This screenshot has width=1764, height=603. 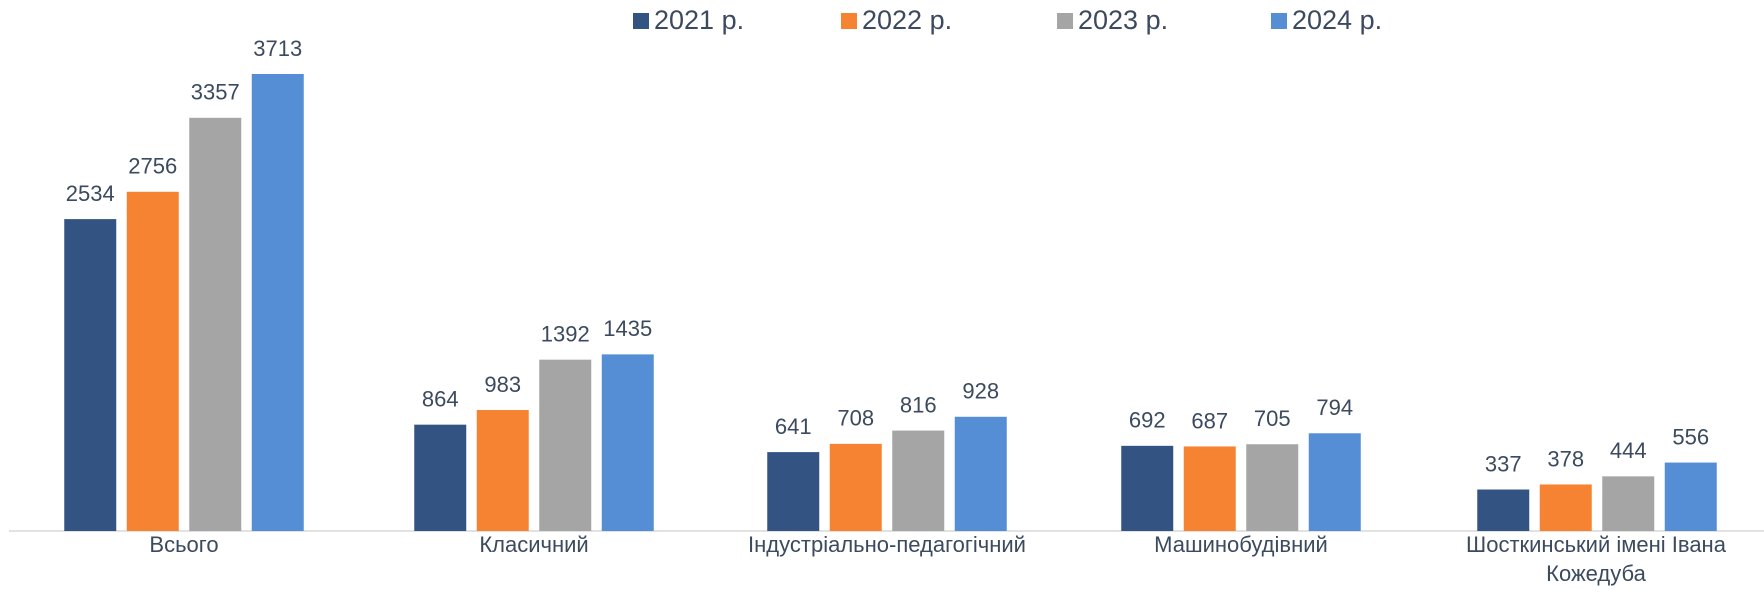 What do you see at coordinates (699, 20) in the screenshot?
I see `legend-label: 2021 р.` at bounding box center [699, 20].